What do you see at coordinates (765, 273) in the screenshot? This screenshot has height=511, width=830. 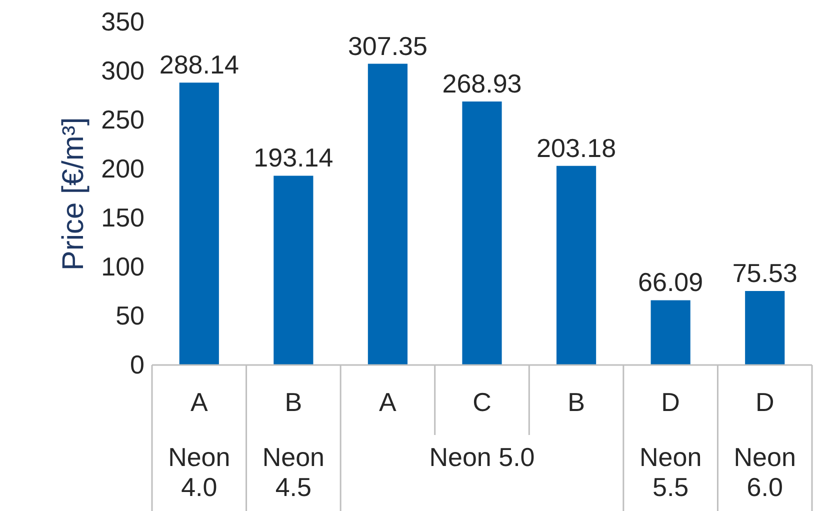 I see `data-label: 75.53` at bounding box center [765, 273].